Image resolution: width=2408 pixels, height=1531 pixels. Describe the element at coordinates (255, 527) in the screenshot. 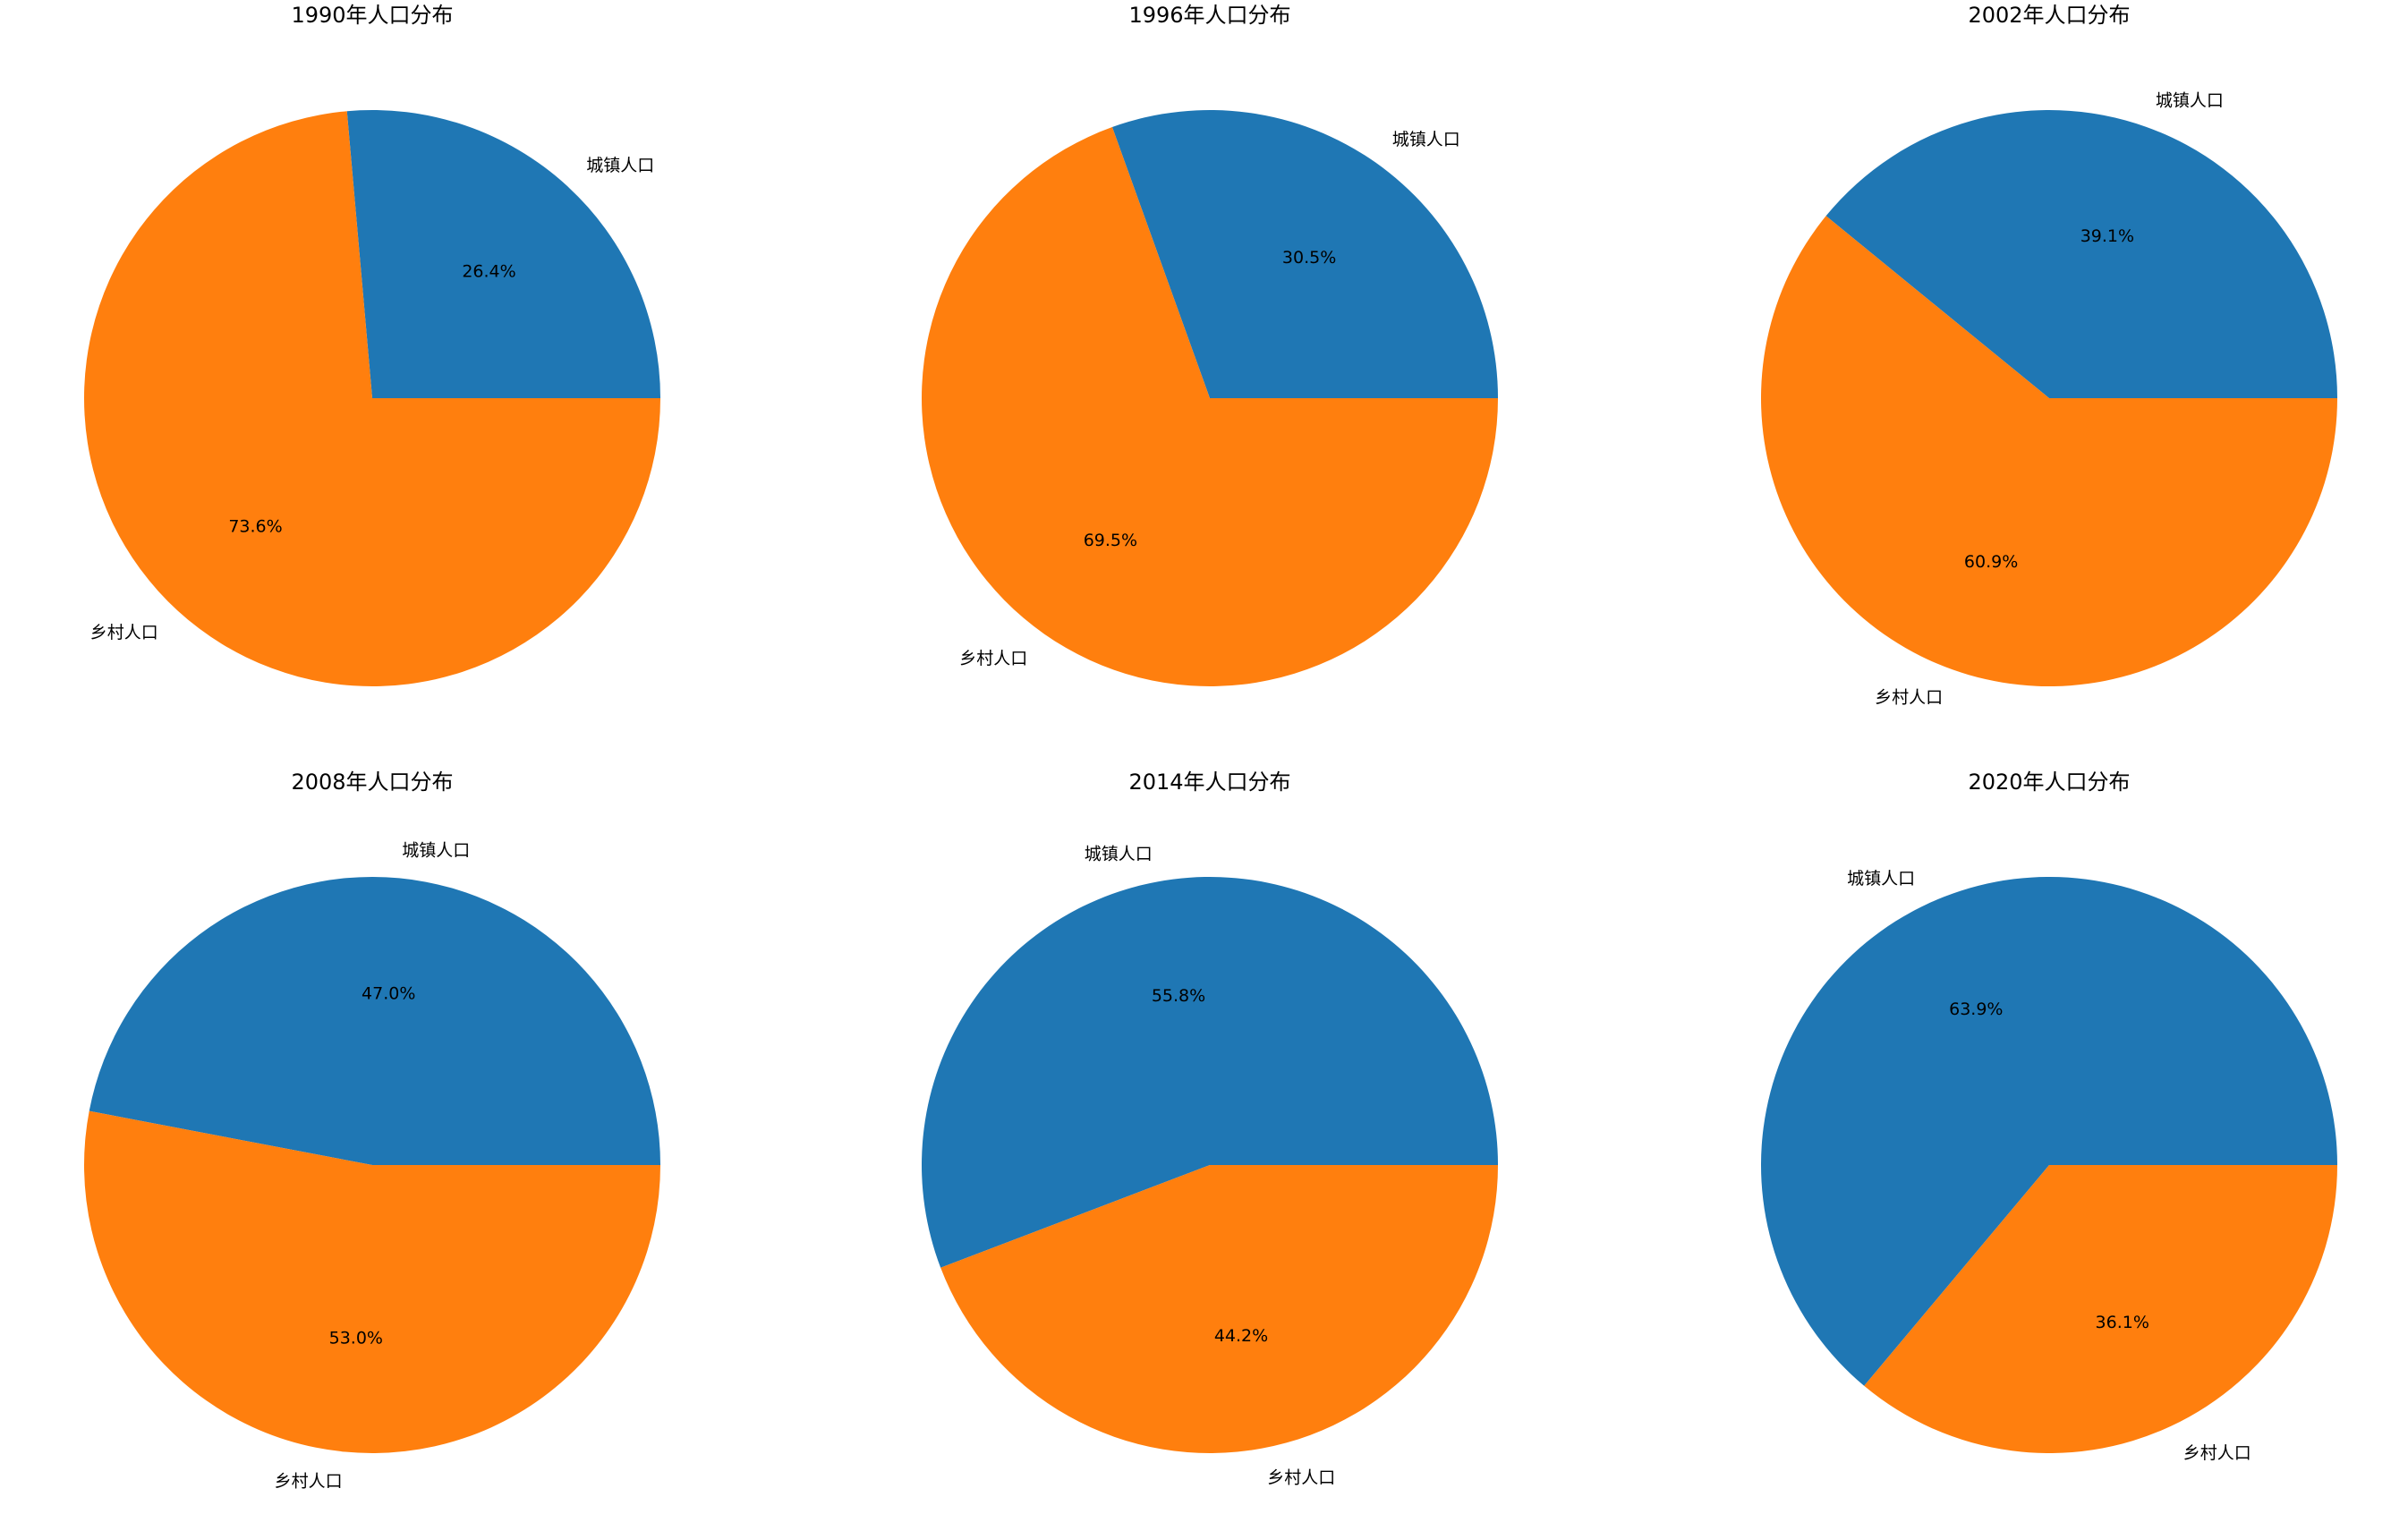

I see `slice-percent-label: 73.6%` at that location.